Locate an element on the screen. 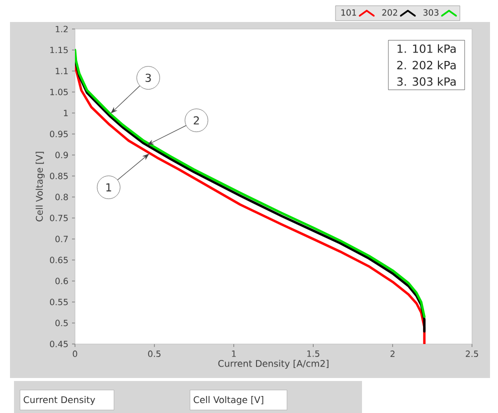 The height and width of the screenshot is (413, 498). text: Current Density is located at coordinates (60, 400).